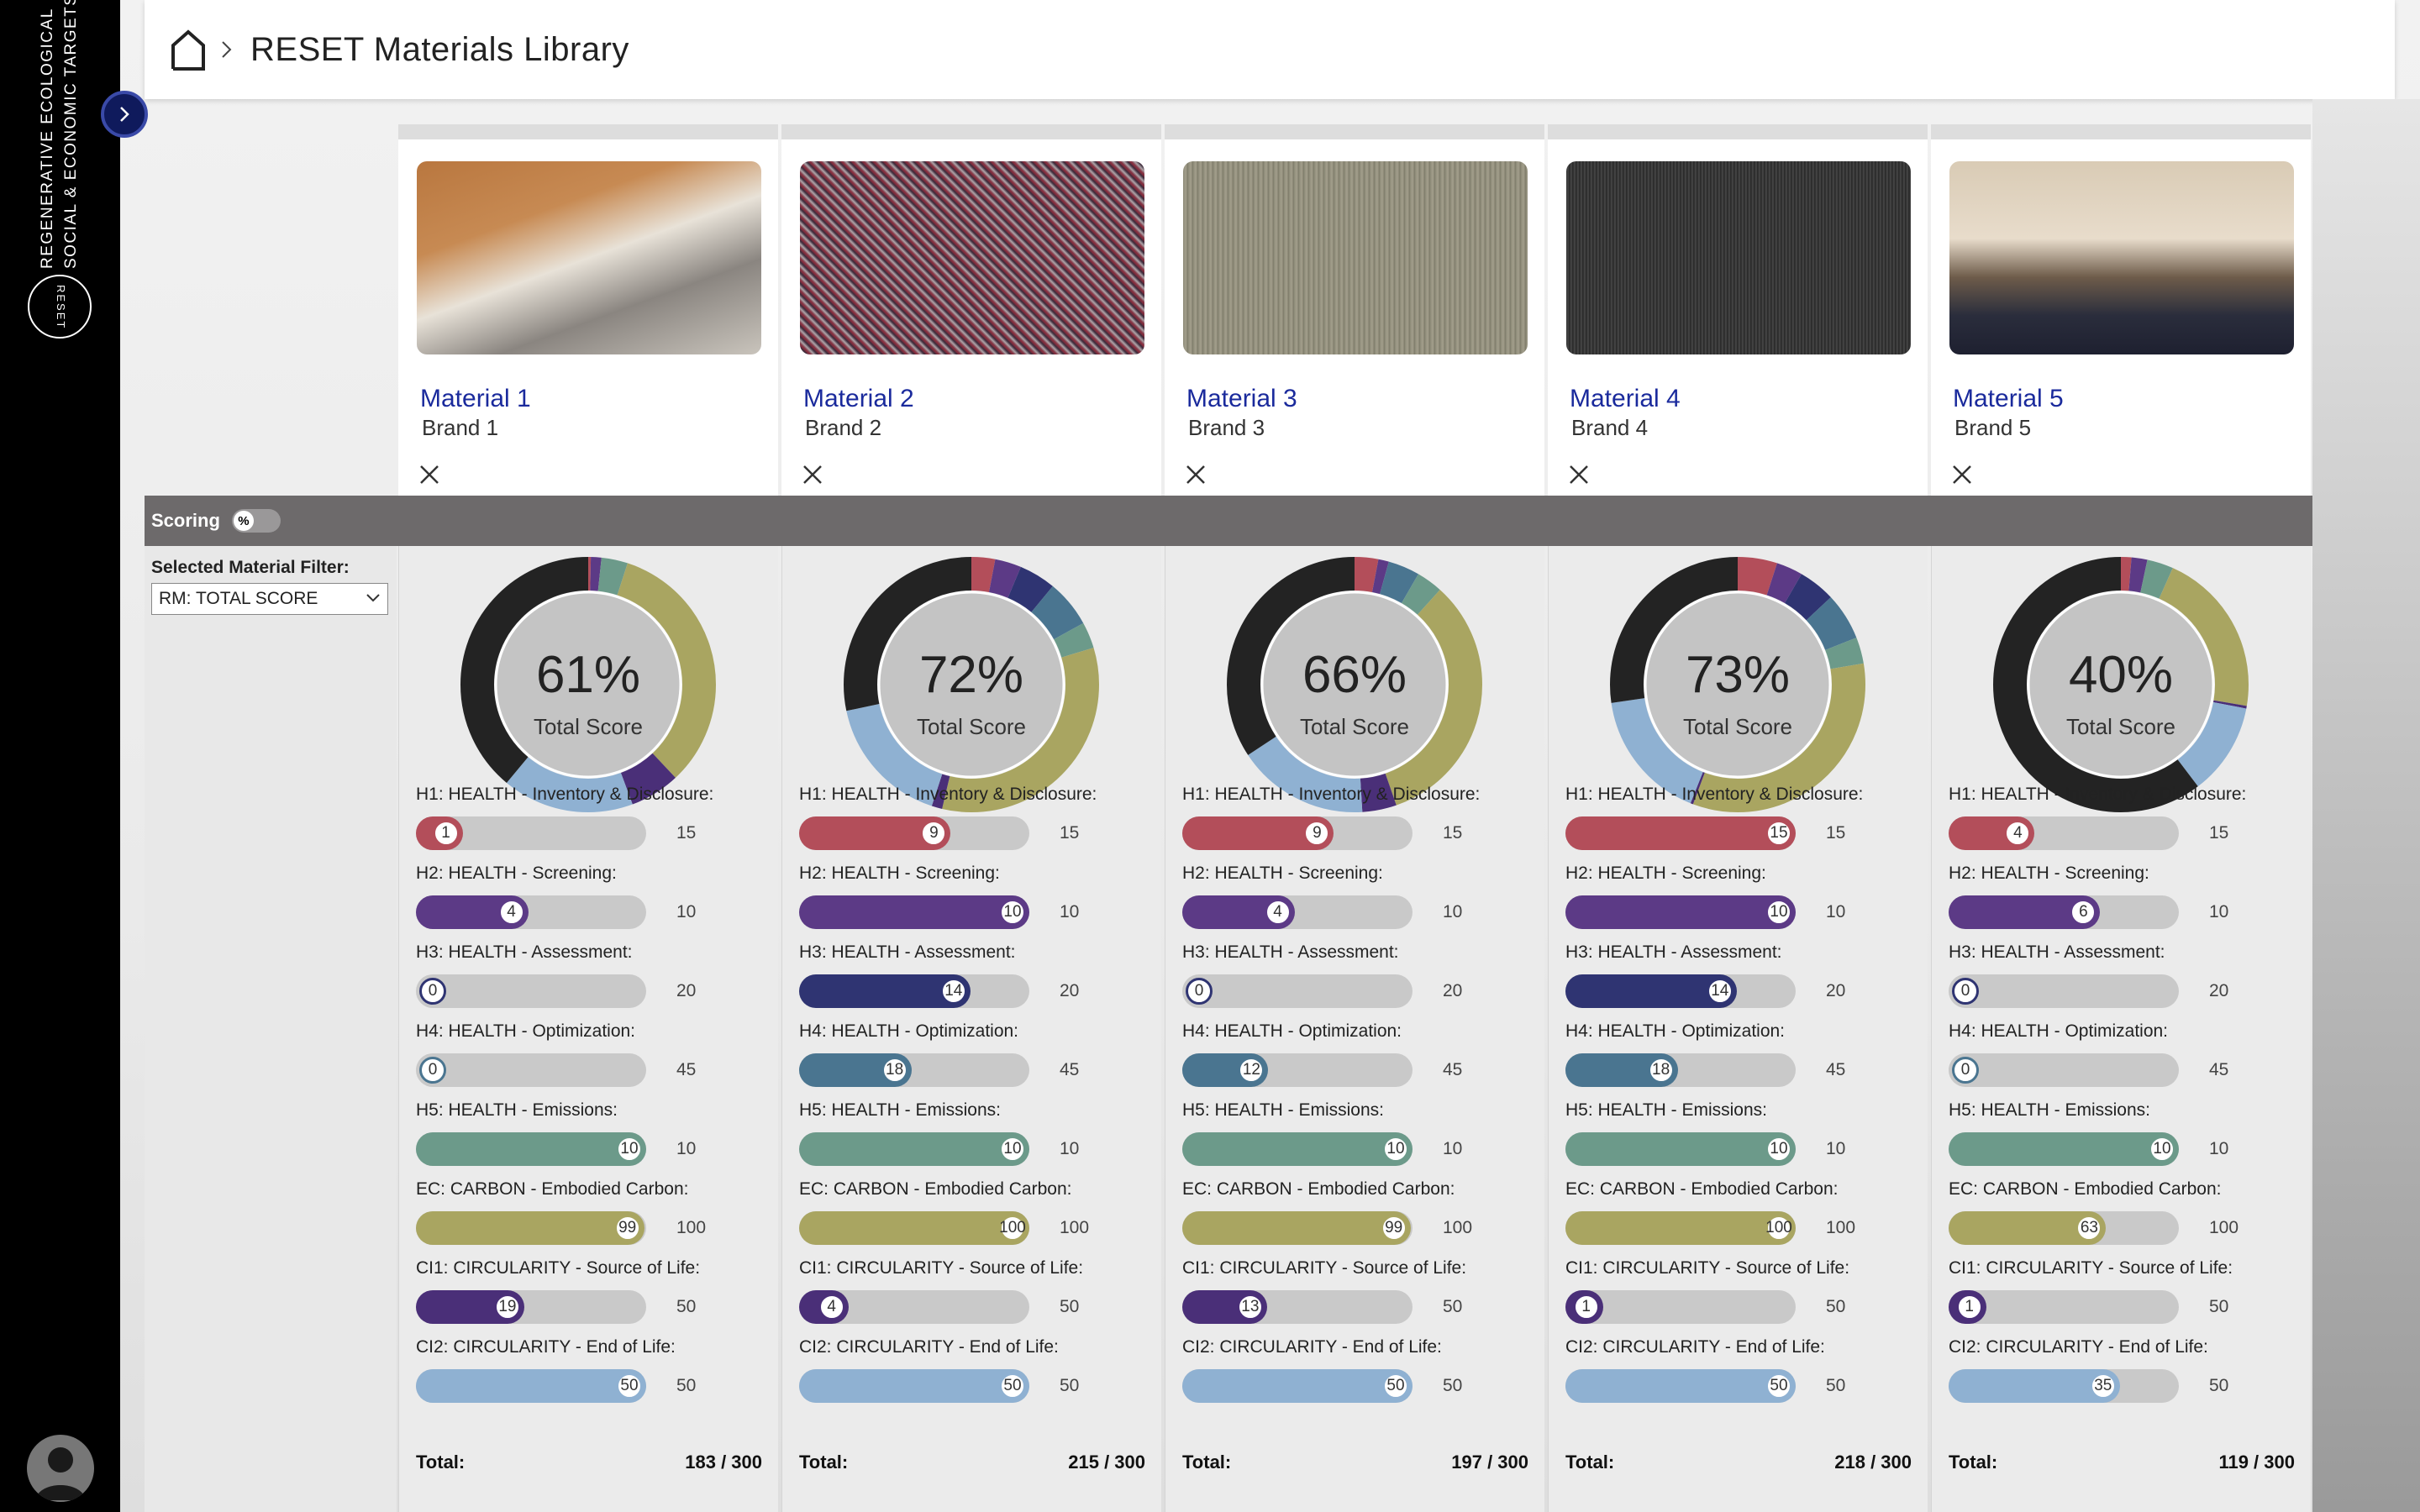 The width and height of the screenshot is (2420, 1512). What do you see at coordinates (858, 398) in the screenshot?
I see `material-name-2: Material 2` at bounding box center [858, 398].